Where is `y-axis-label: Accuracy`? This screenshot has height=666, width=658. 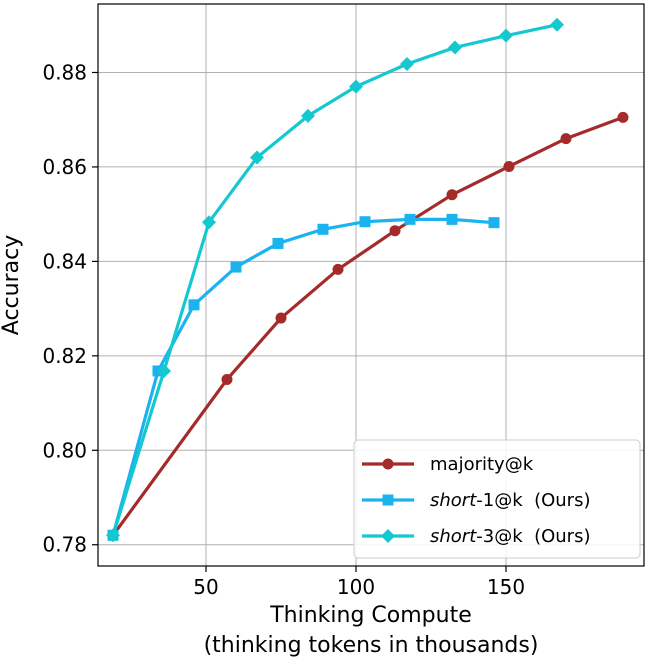
y-axis-label: Accuracy is located at coordinates (12, 285).